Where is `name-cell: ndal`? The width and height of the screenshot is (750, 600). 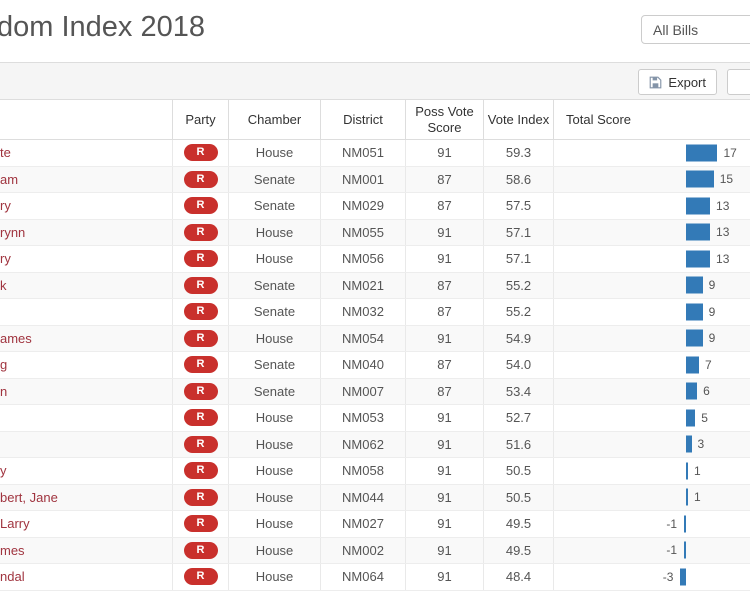
name-cell: ndal is located at coordinates (86, 577).